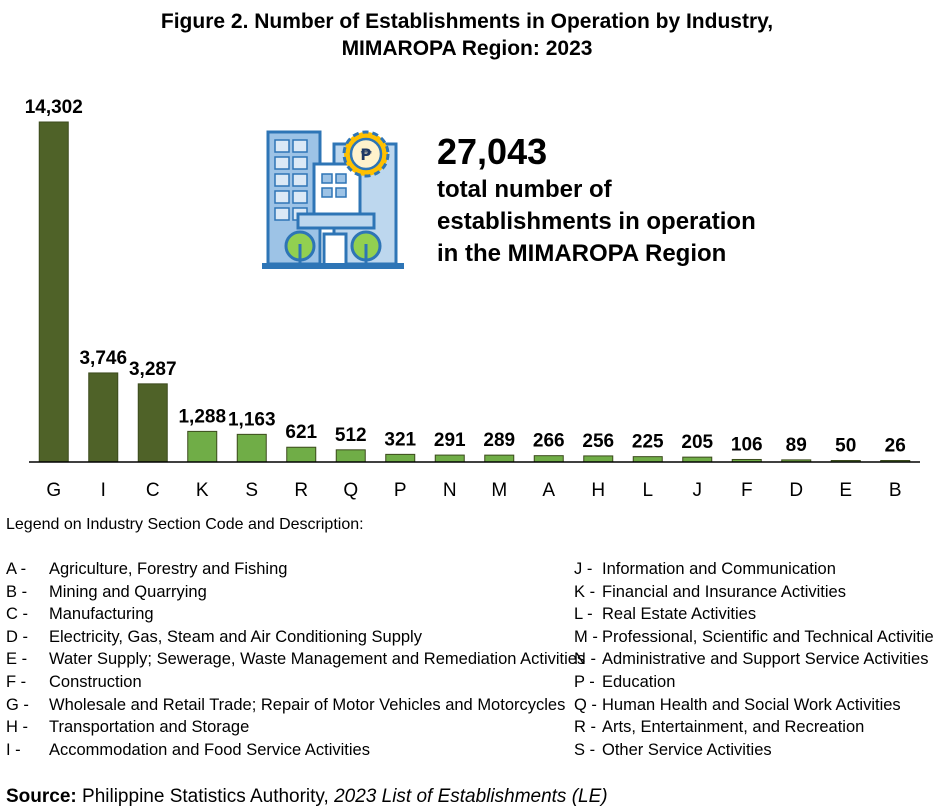  I want to click on data-label-C: 3,287, so click(153, 369).